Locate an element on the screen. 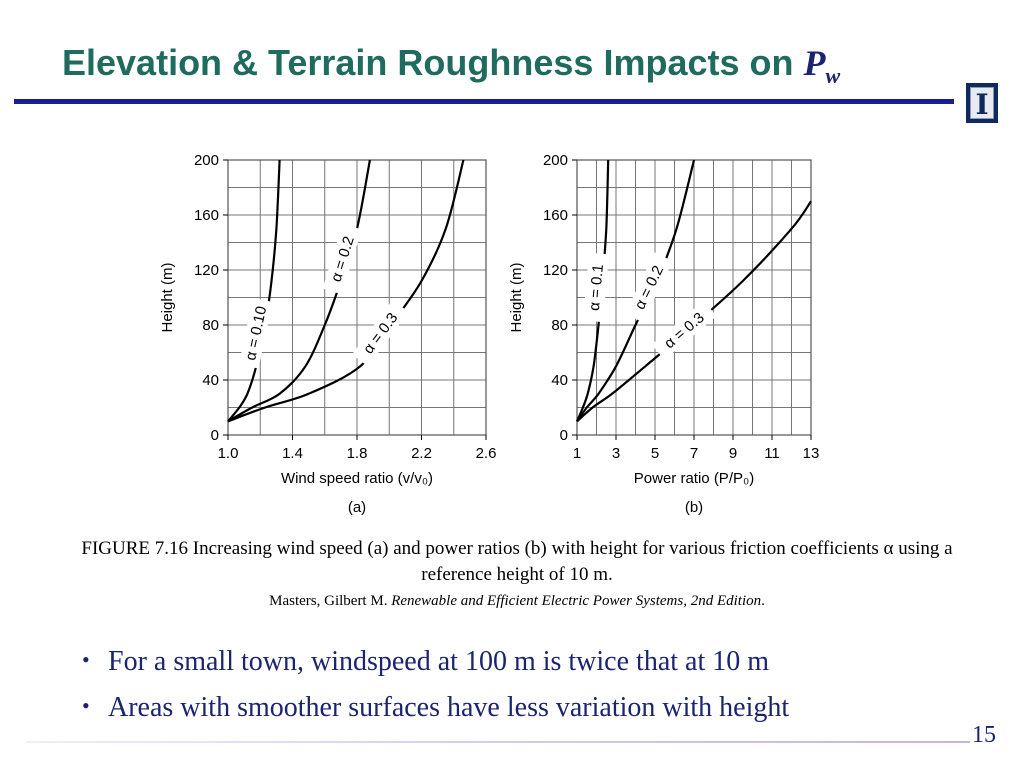  logo-glyph: I is located at coordinates (982, 104).